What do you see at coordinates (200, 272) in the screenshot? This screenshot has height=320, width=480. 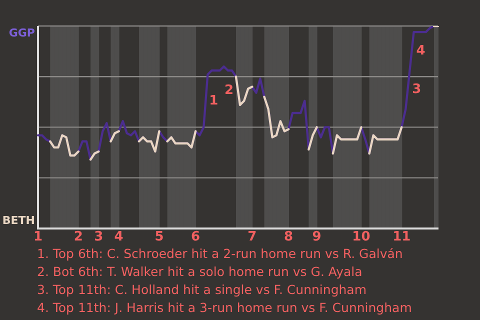 I see `text: 2. Bot 6th: T. Walker hit a solo home run vs G. Ayala` at bounding box center [200, 272].